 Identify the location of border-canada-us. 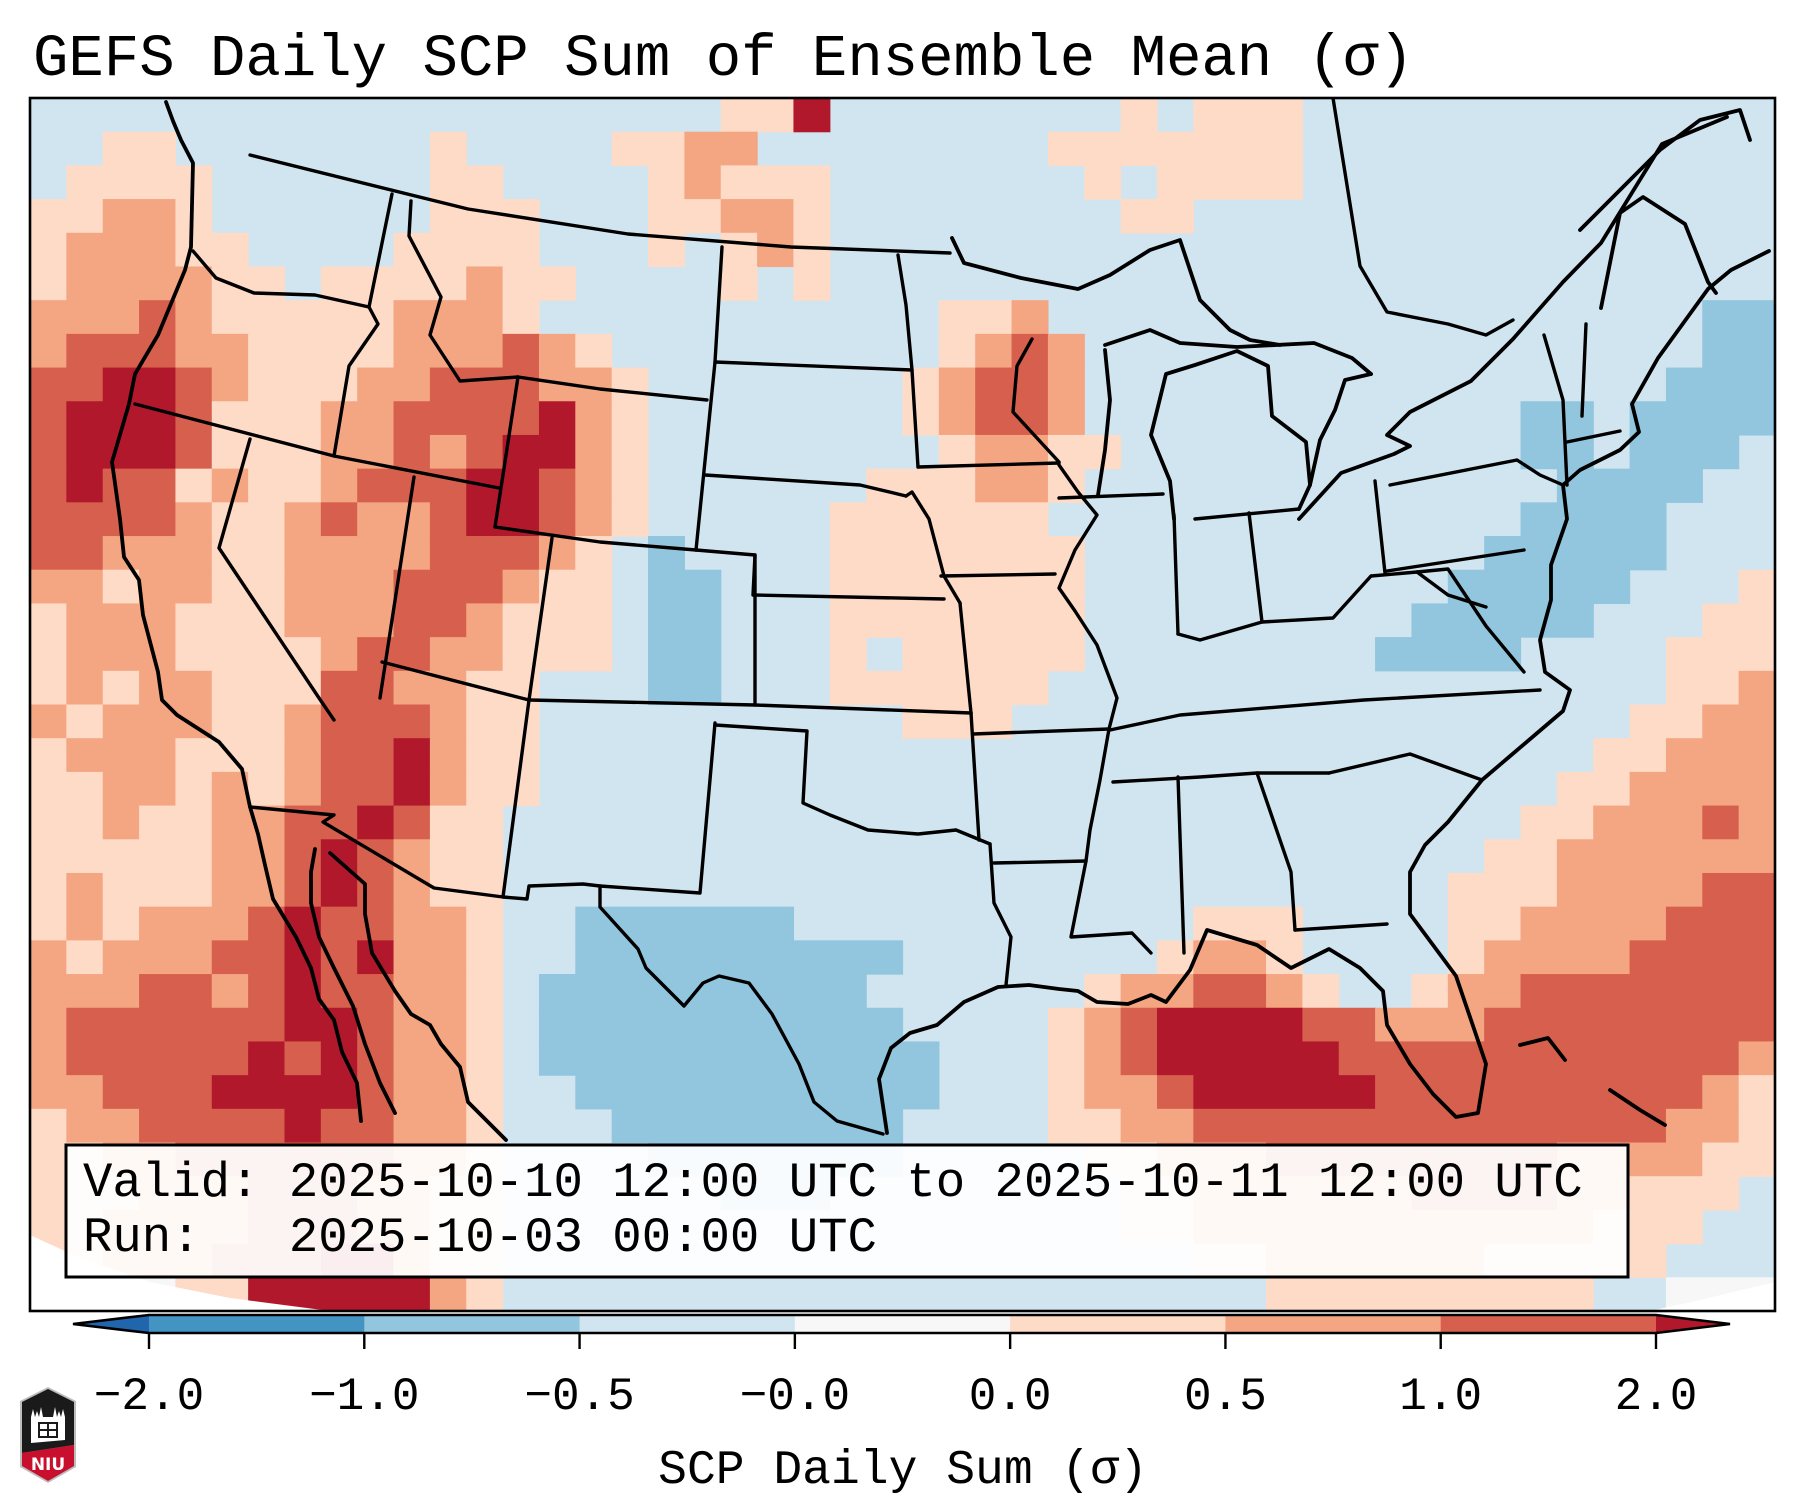
(600, 204).